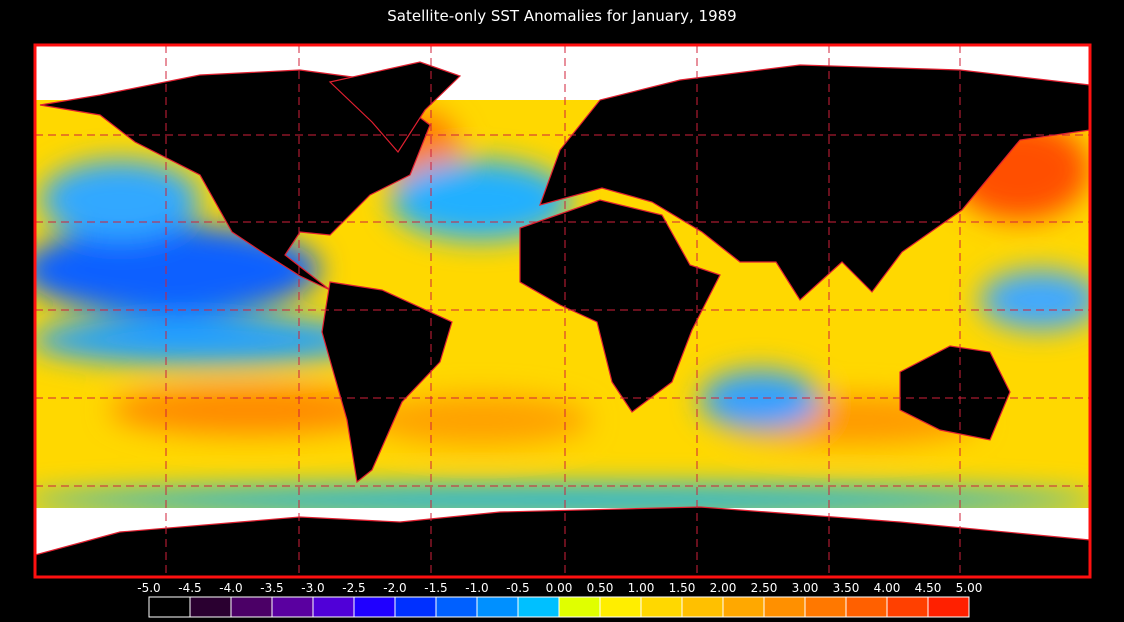 The width and height of the screenshot is (1124, 622). I want to click on colorbar-label: -3.0, so click(312, 588).